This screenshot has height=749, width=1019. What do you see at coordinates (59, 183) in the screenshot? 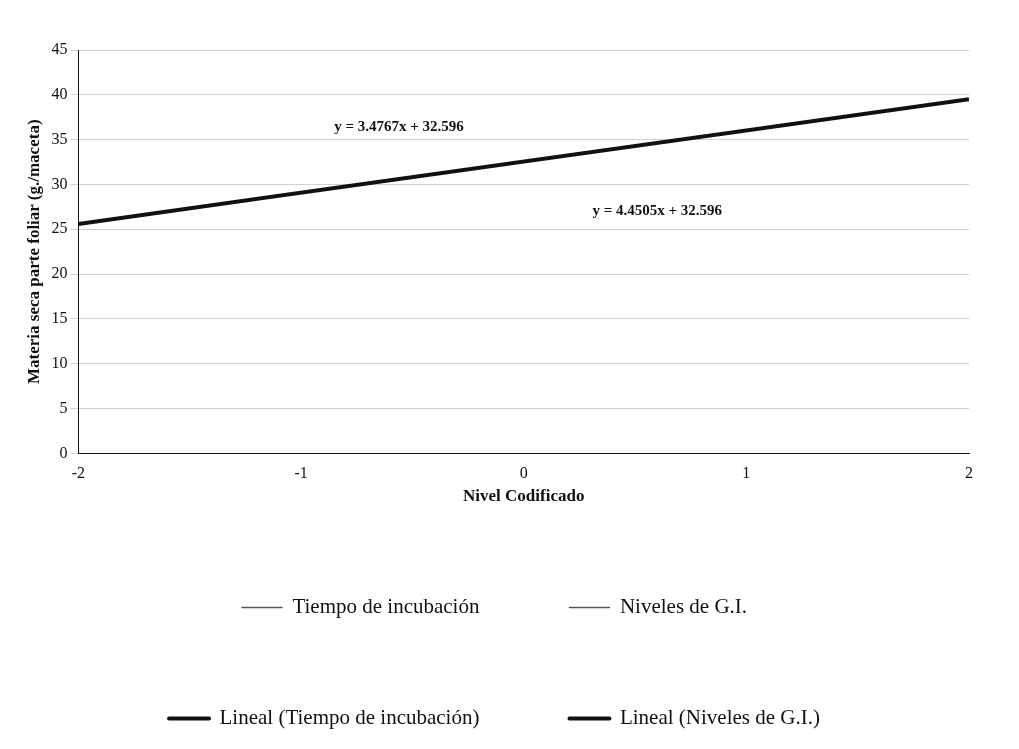
I see `y-tick-label: 30` at bounding box center [59, 183].